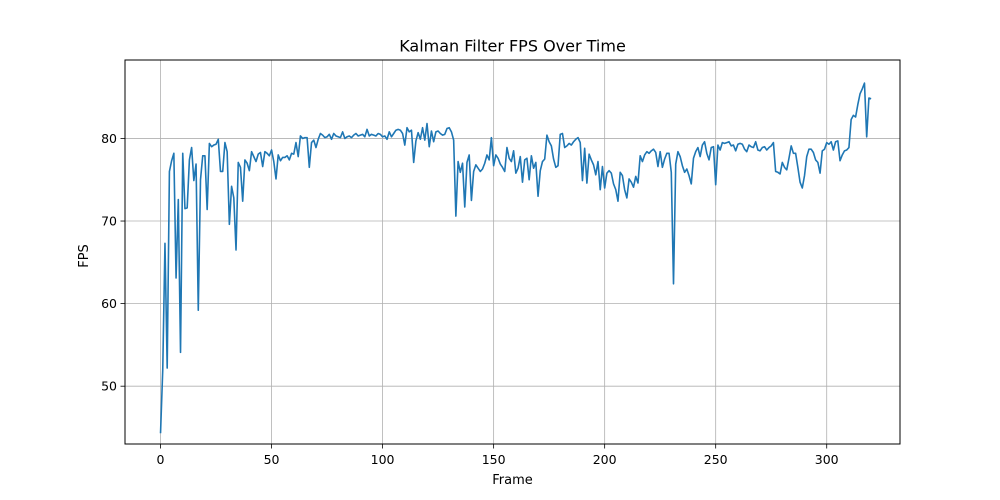 The width and height of the screenshot is (1000, 500). What do you see at coordinates (161, 459) in the screenshot?
I see `x-tick-label: 0` at bounding box center [161, 459].